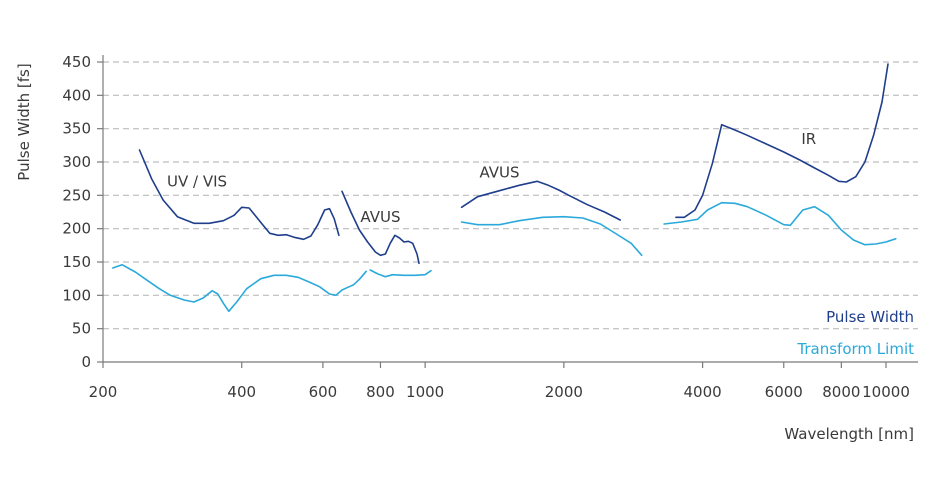  What do you see at coordinates (784, 392) in the screenshot?
I see `x-tick-label: 6000` at bounding box center [784, 392].